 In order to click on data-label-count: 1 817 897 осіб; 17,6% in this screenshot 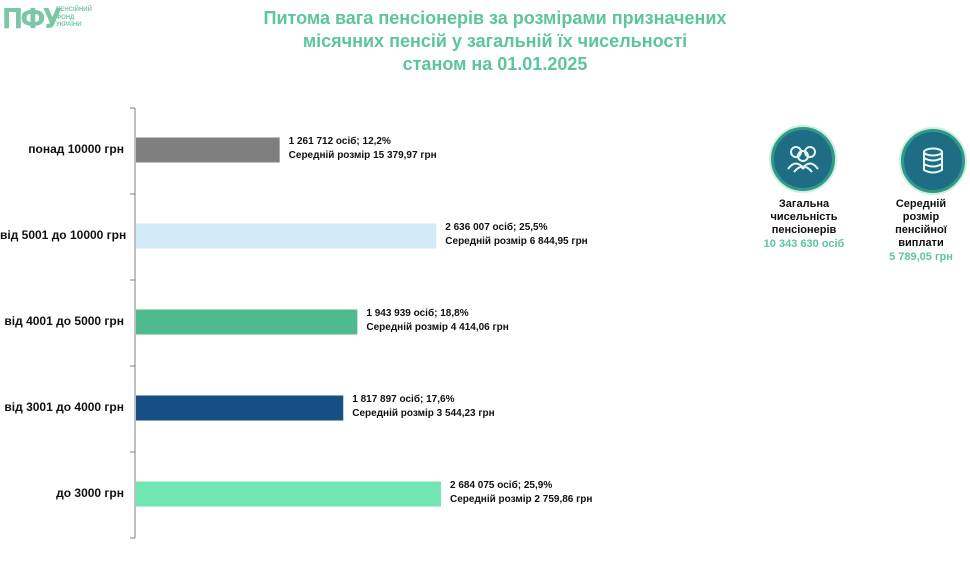, I will do `click(403, 399)`.